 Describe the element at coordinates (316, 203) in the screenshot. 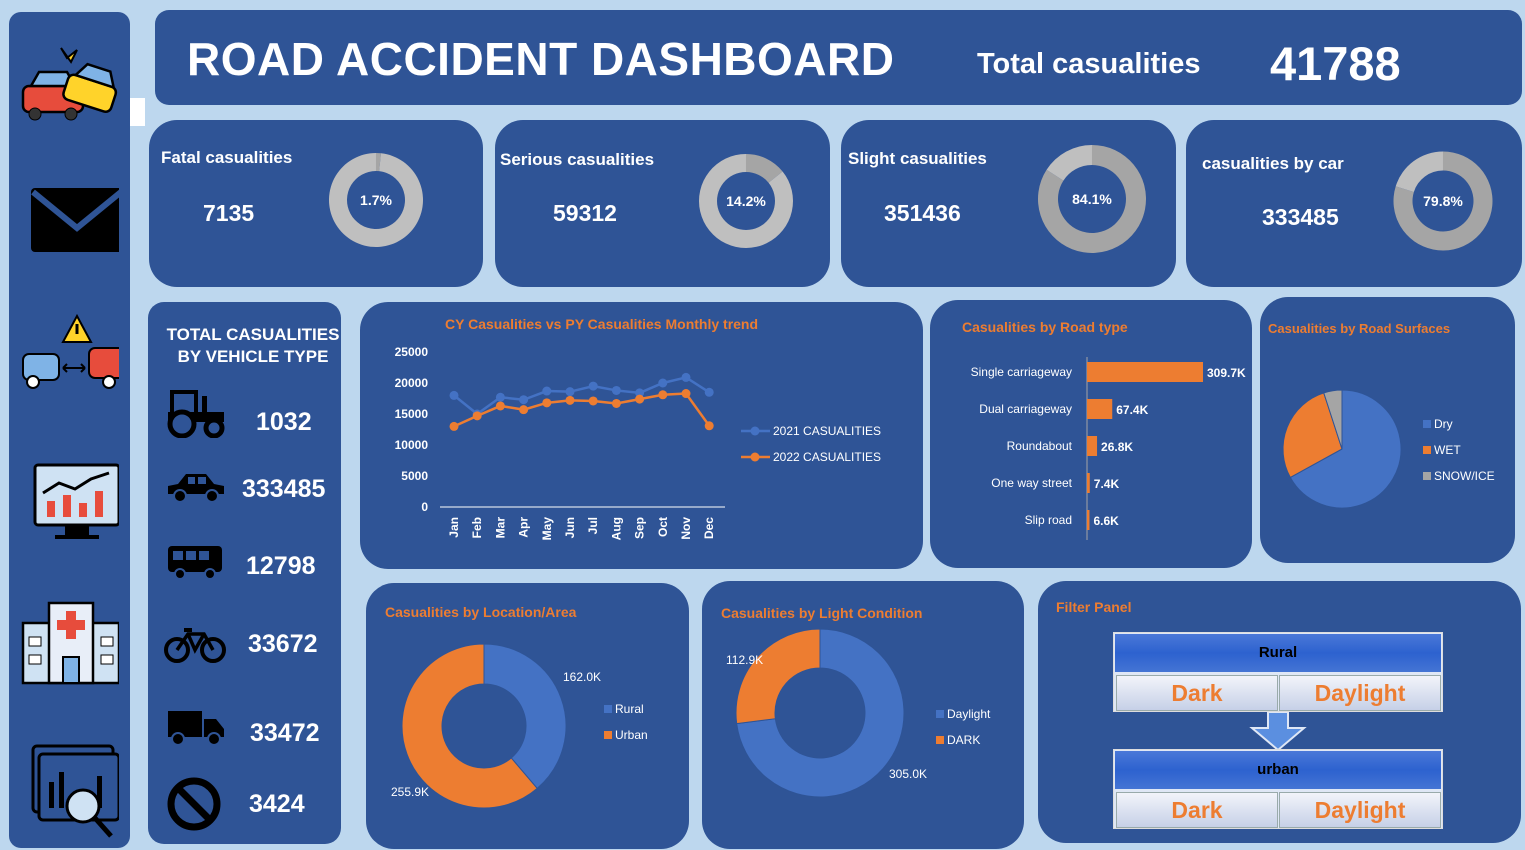

I see `kpi-card-fatal: Fatal casualities 7135 1.7%` at that location.